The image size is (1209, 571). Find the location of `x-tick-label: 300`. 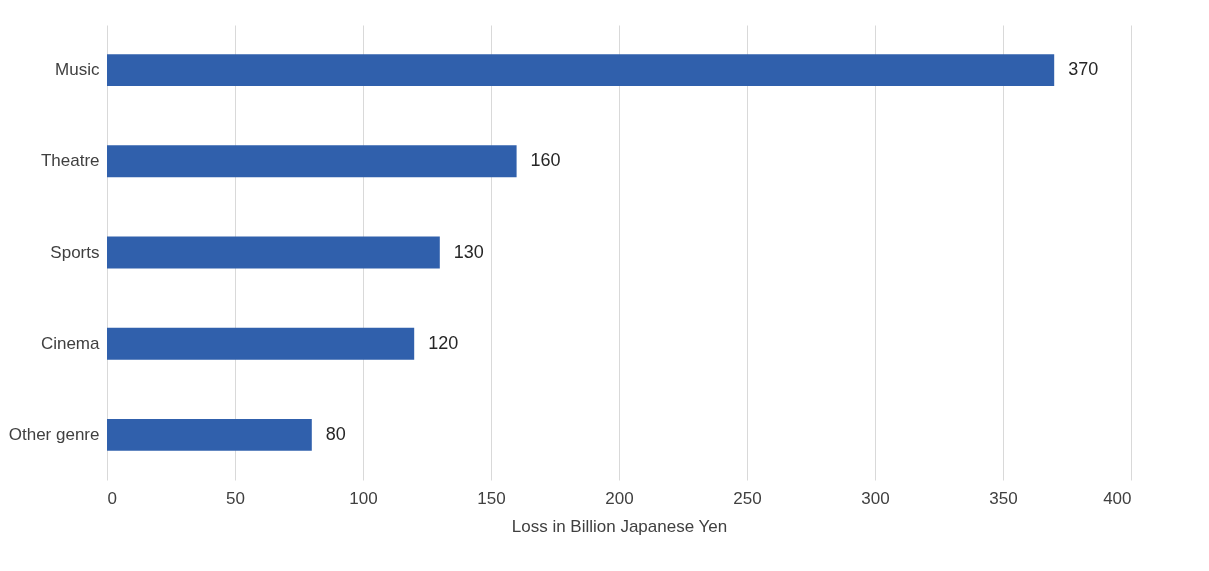

x-tick-label: 300 is located at coordinates (875, 498).